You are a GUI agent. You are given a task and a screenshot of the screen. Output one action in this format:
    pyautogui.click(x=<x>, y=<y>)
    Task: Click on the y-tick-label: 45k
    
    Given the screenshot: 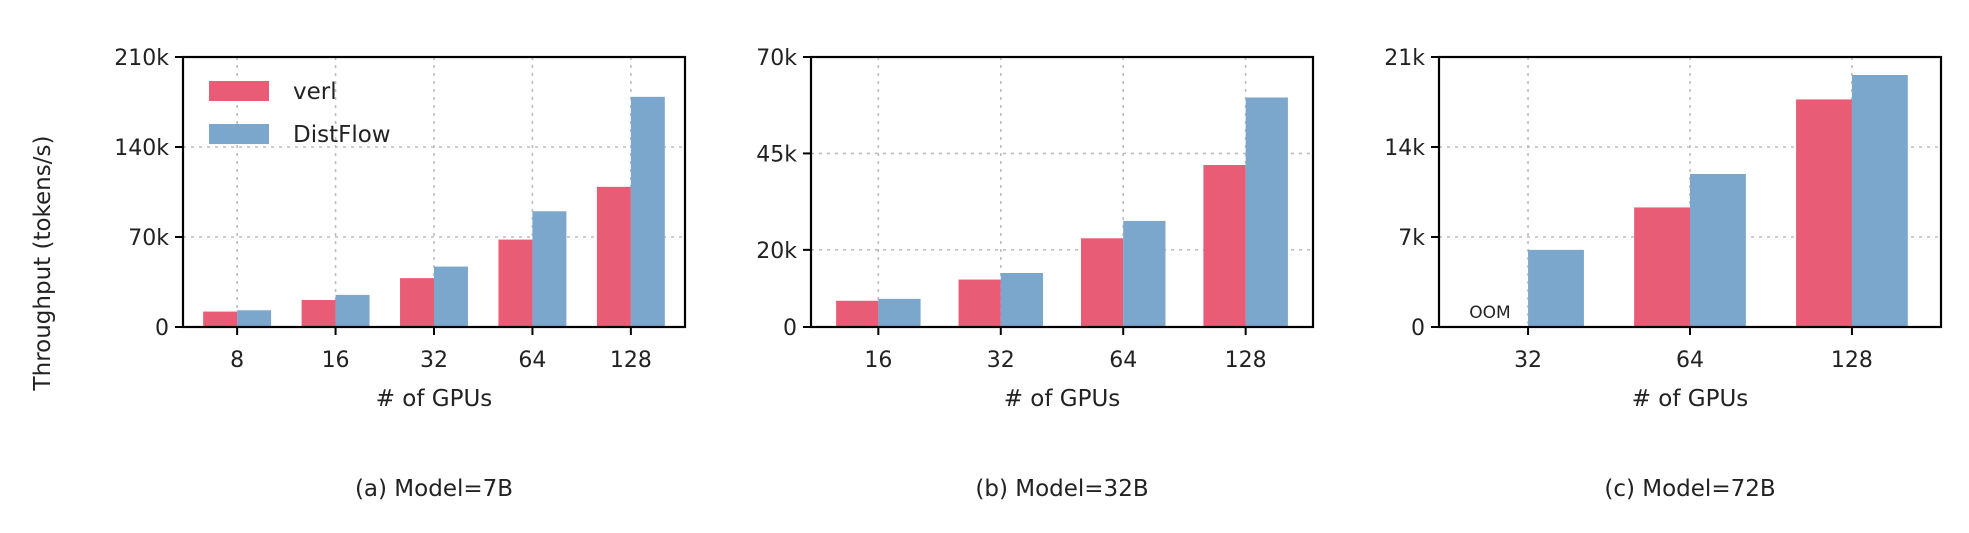 What is the action you would take?
    pyautogui.click(x=776, y=154)
    